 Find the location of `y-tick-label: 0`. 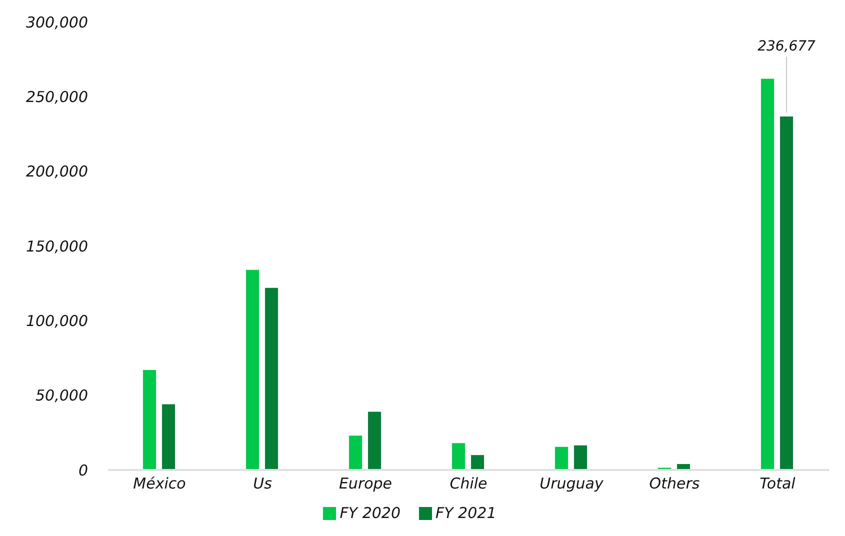

y-tick-label: 0 is located at coordinates (83, 470).